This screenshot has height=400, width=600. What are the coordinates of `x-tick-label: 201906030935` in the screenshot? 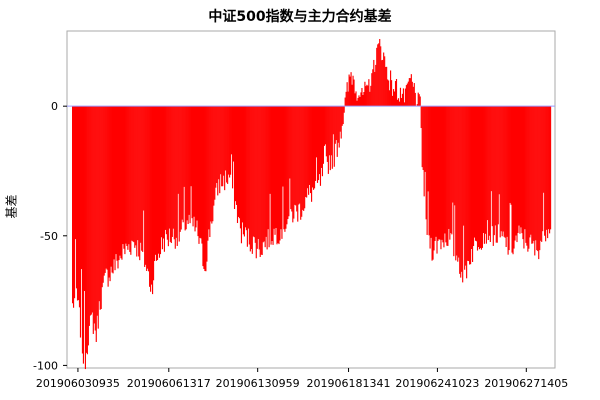 It's located at (78, 383).